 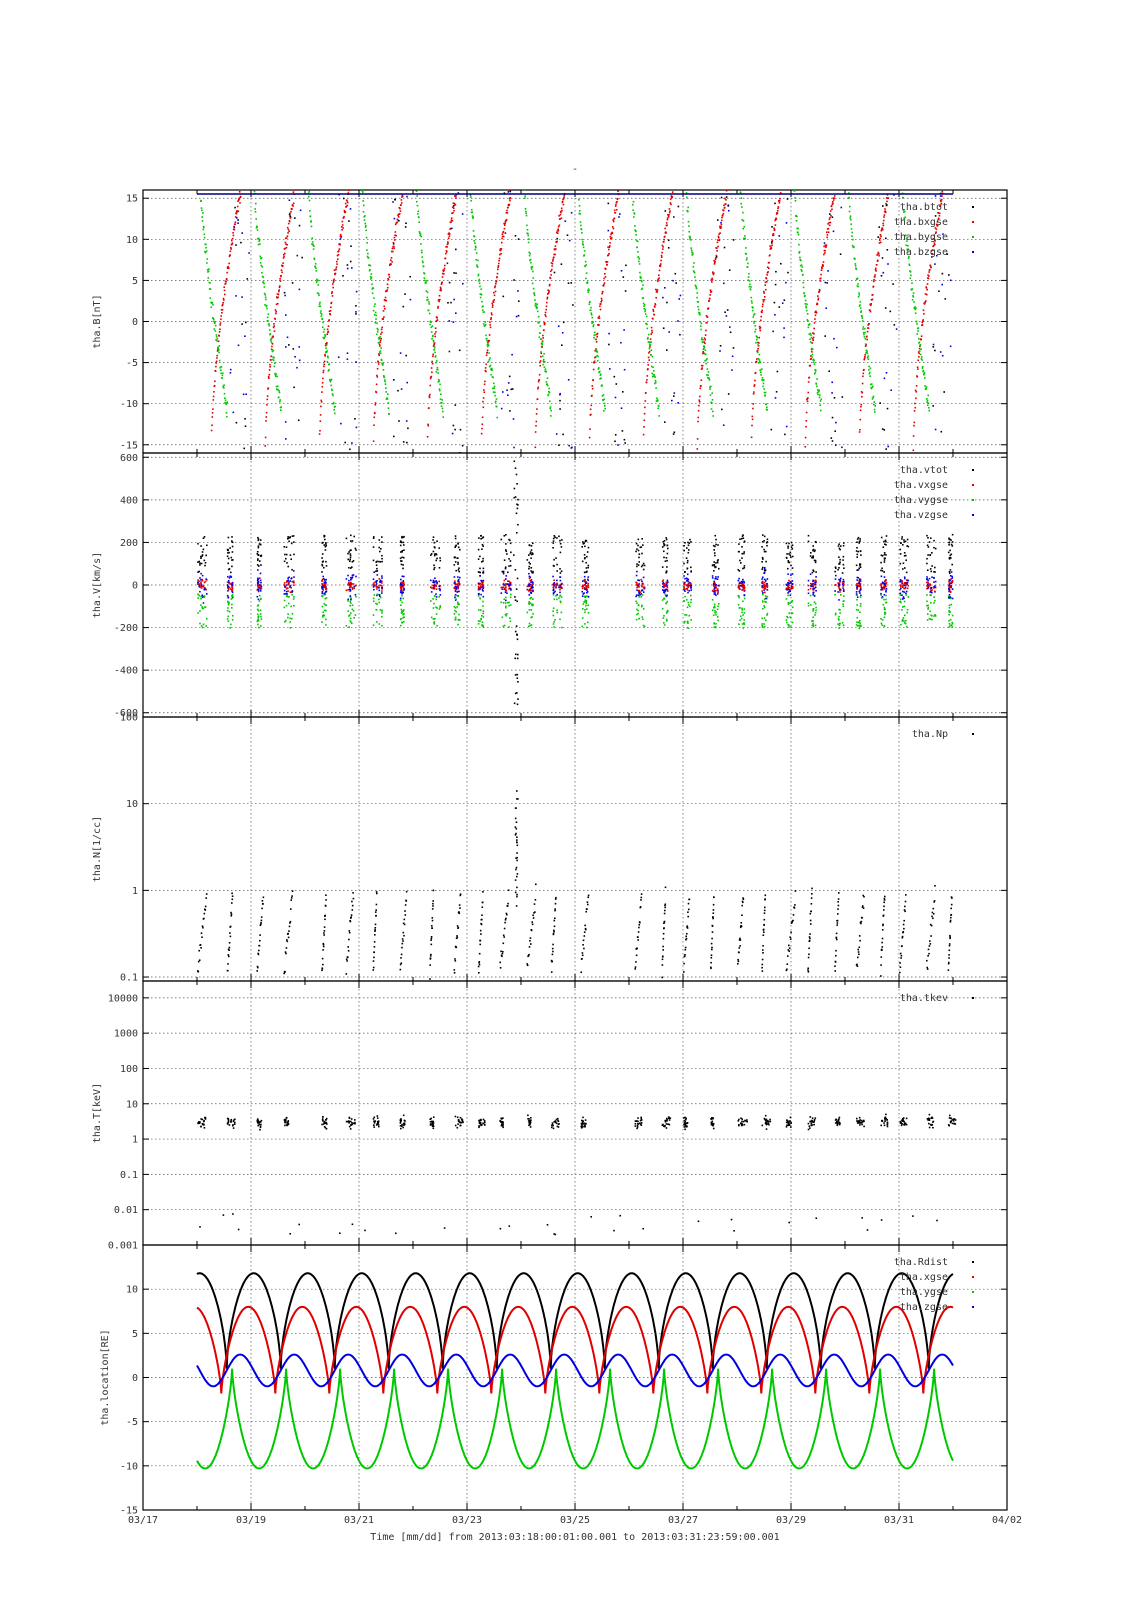 I want to click on legend-entry: tha.bygse, so click(x=921, y=237).